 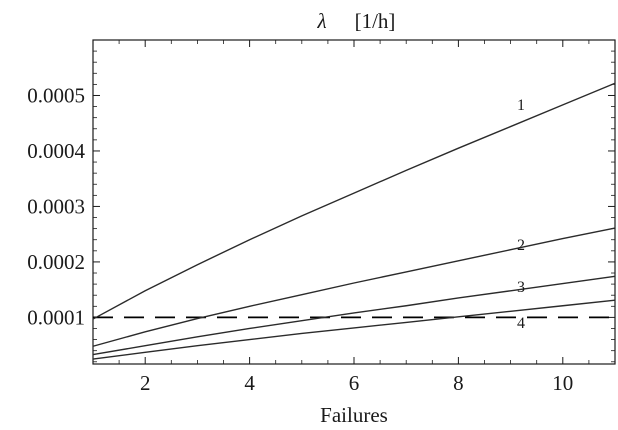 What do you see at coordinates (56, 95) in the screenshot?
I see `y-tick-label: 0.0005` at bounding box center [56, 95].